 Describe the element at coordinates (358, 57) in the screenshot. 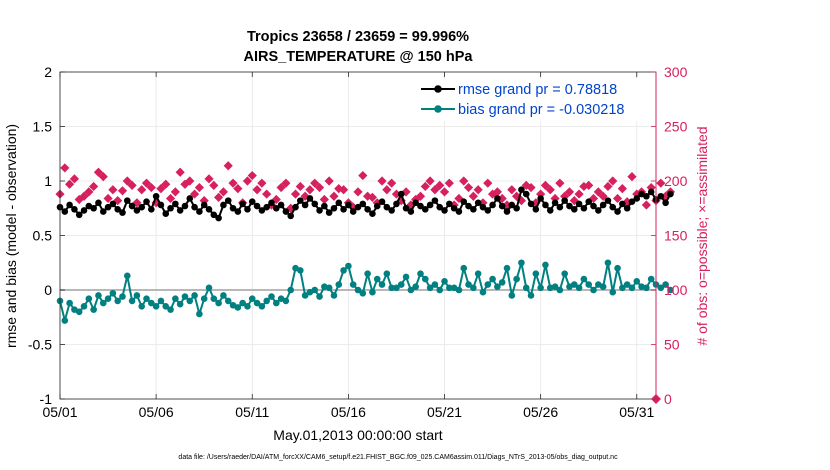

I see `chart-subtitle: AIRS_TEMPERATURE @ 150 hPa` at that location.